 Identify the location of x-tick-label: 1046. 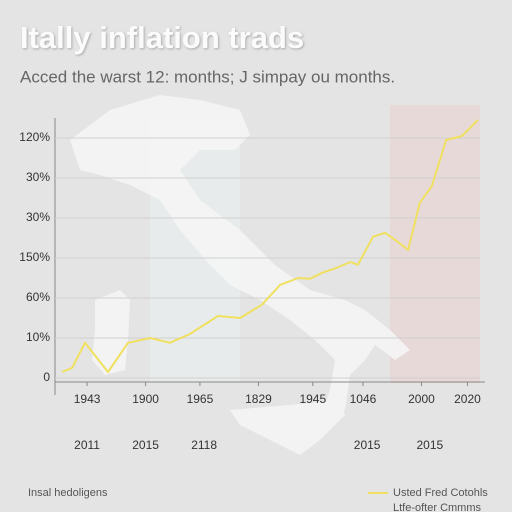
(363, 399).